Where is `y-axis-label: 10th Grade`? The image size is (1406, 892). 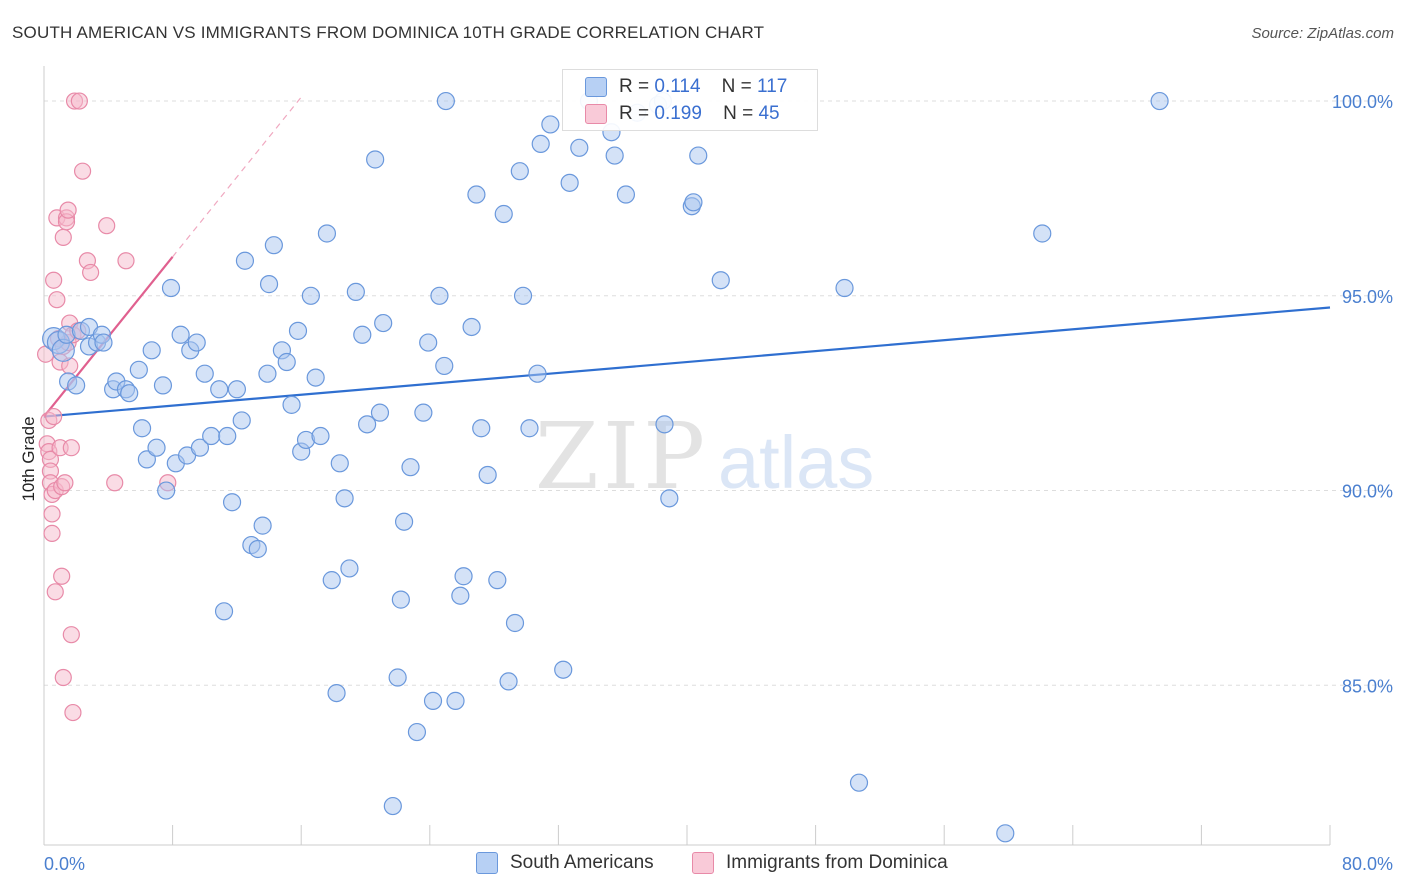 y-axis-label: 10th Grade is located at coordinates (28, 458).